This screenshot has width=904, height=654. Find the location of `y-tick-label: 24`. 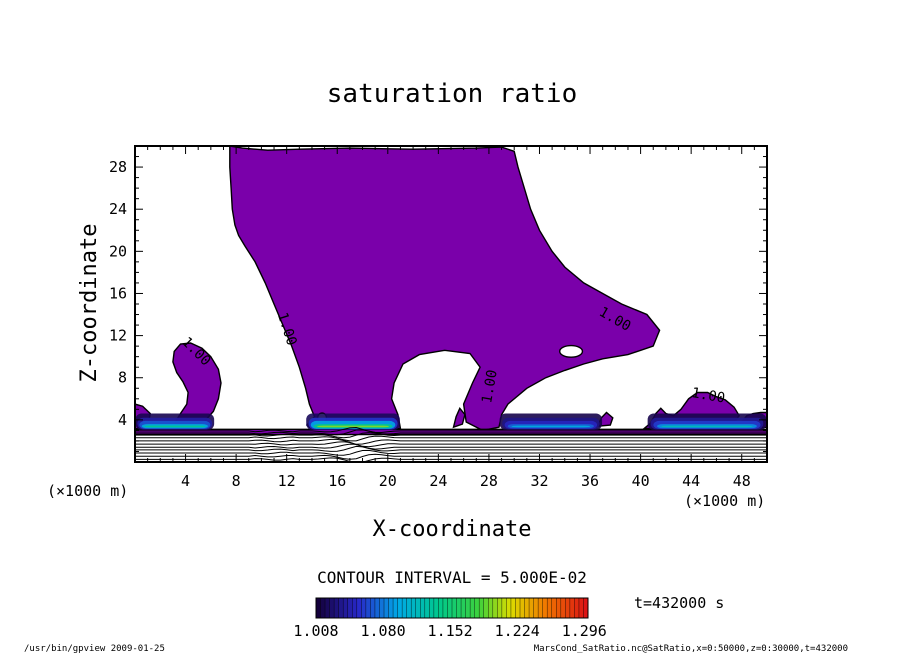

y-tick-label: 24 is located at coordinates (118, 209).